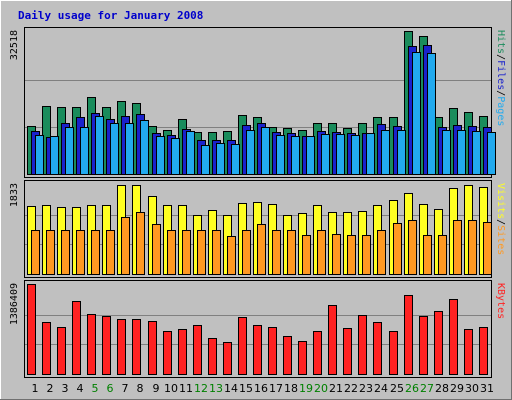 The image size is (512, 400). What do you see at coordinates (186, 388) in the screenshot?
I see `x-tick-label-11: 11` at bounding box center [186, 388].